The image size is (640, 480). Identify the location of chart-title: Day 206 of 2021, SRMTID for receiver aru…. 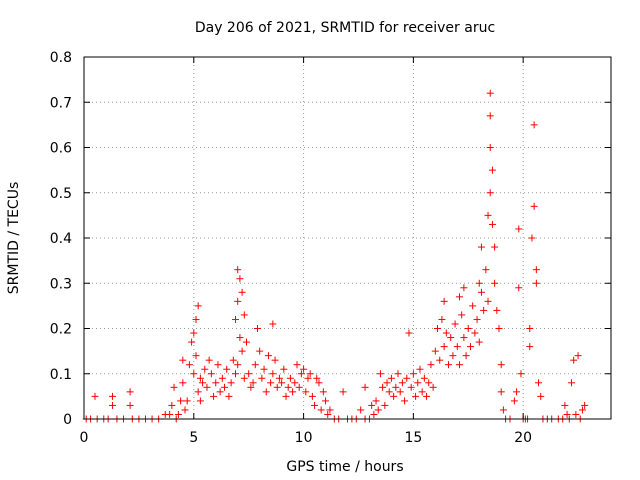
(345, 28).